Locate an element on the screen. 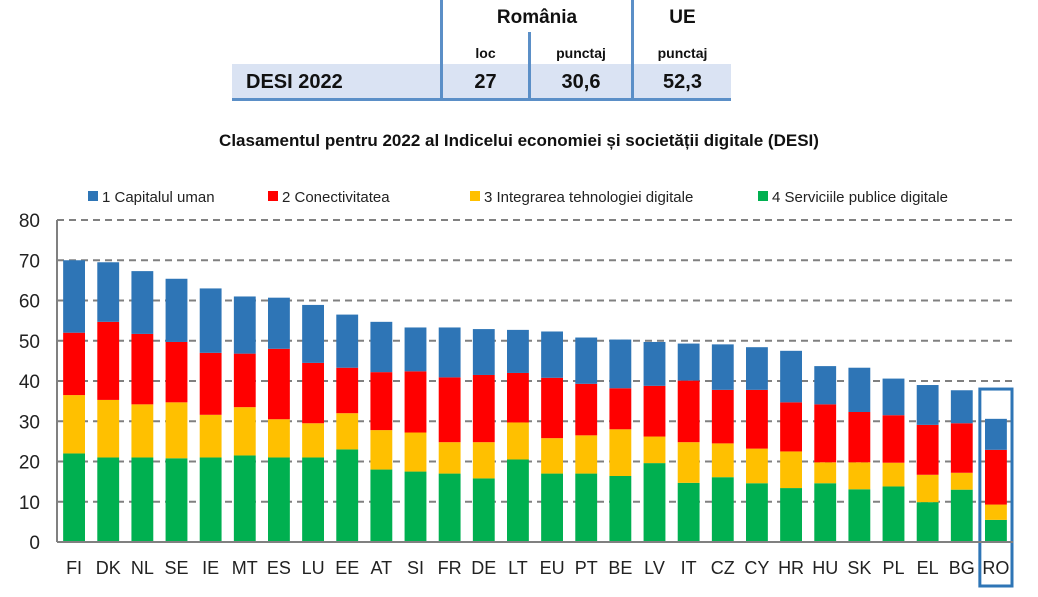 The height and width of the screenshot is (597, 1038). x-tick-label: CZ is located at coordinates (723, 568).